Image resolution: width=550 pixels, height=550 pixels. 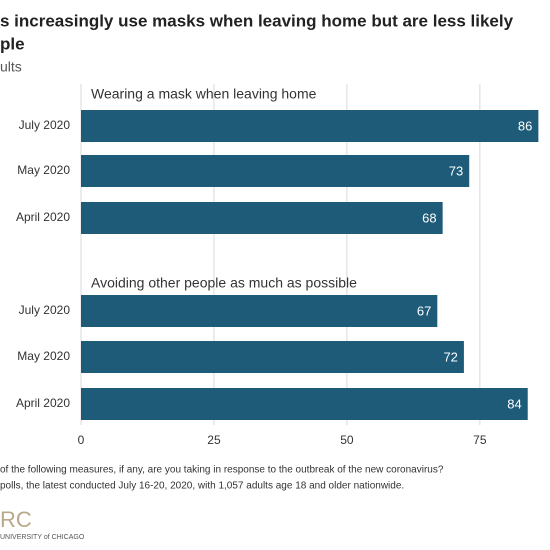 What do you see at coordinates (42, 537) in the screenshot?
I see `logo-sub: UNIVERSITY of CHICAGO` at bounding box center [42, 537].